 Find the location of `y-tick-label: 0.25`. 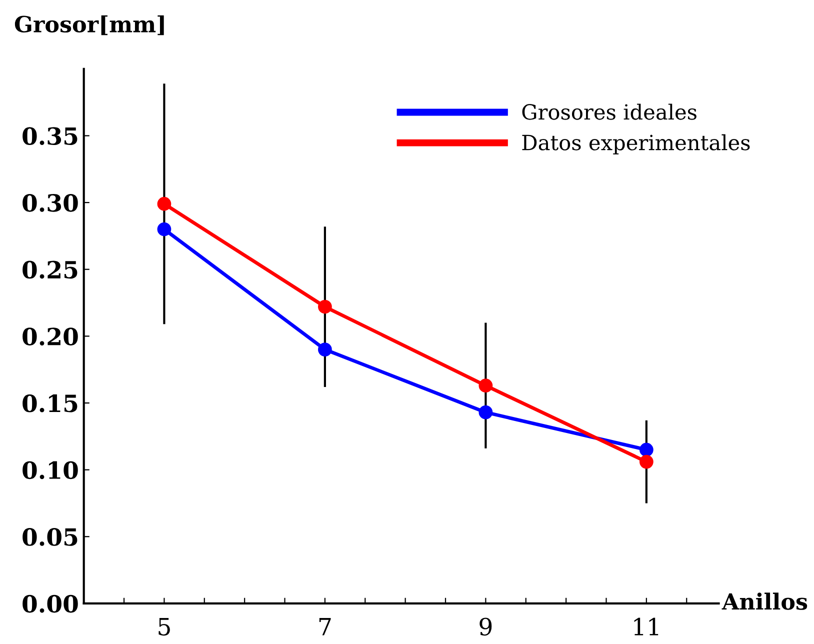

y-tick-label: 0.25 is located at coordinates (50, 269).